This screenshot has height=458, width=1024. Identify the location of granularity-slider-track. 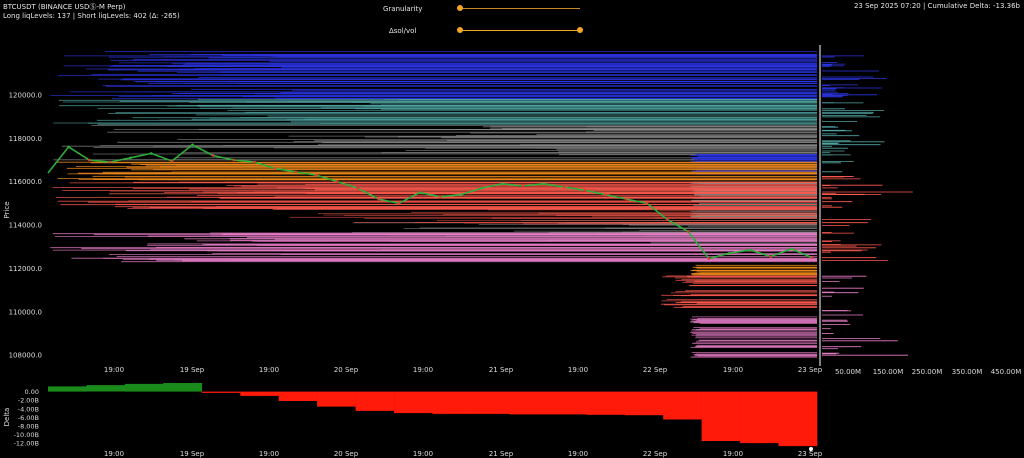
(520, 8).